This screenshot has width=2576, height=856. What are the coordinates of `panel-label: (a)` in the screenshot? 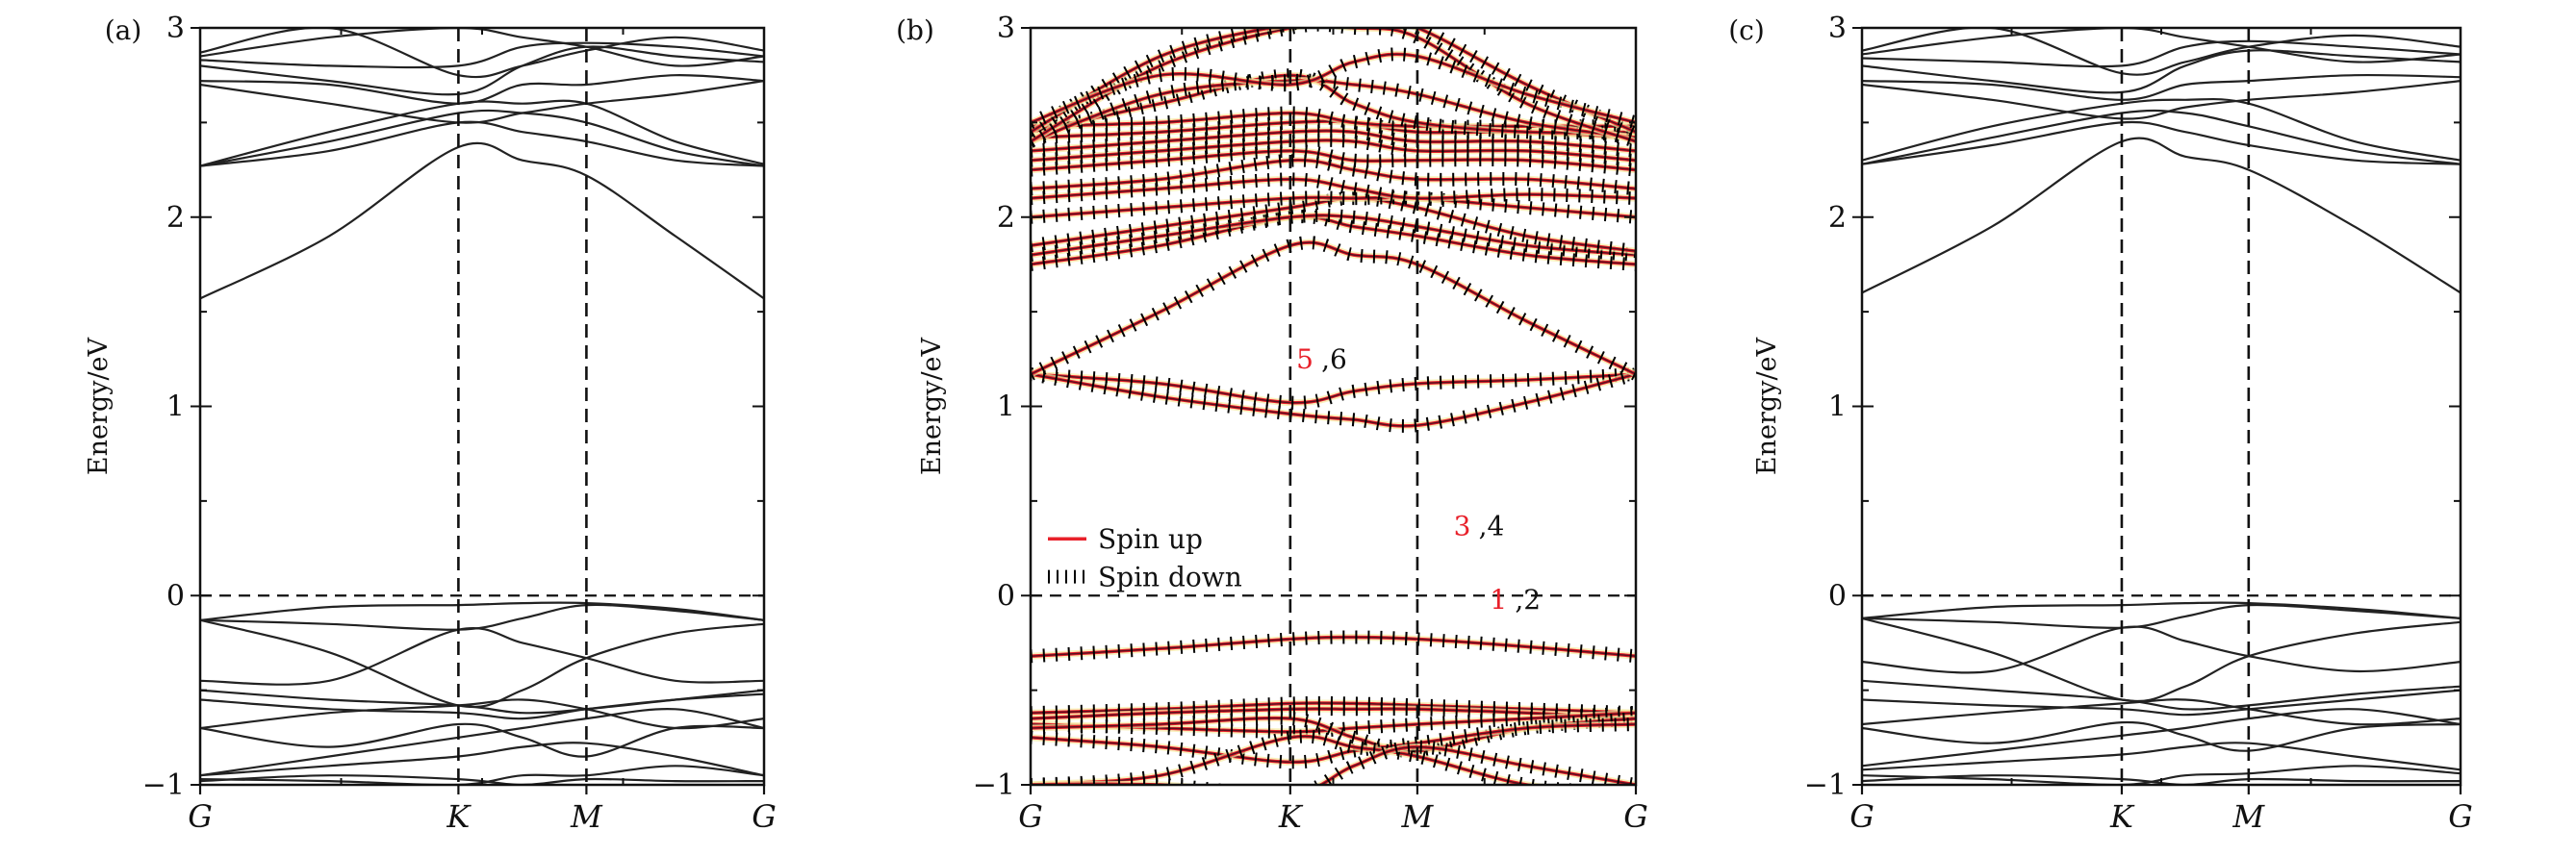 It's located at (123, 30).